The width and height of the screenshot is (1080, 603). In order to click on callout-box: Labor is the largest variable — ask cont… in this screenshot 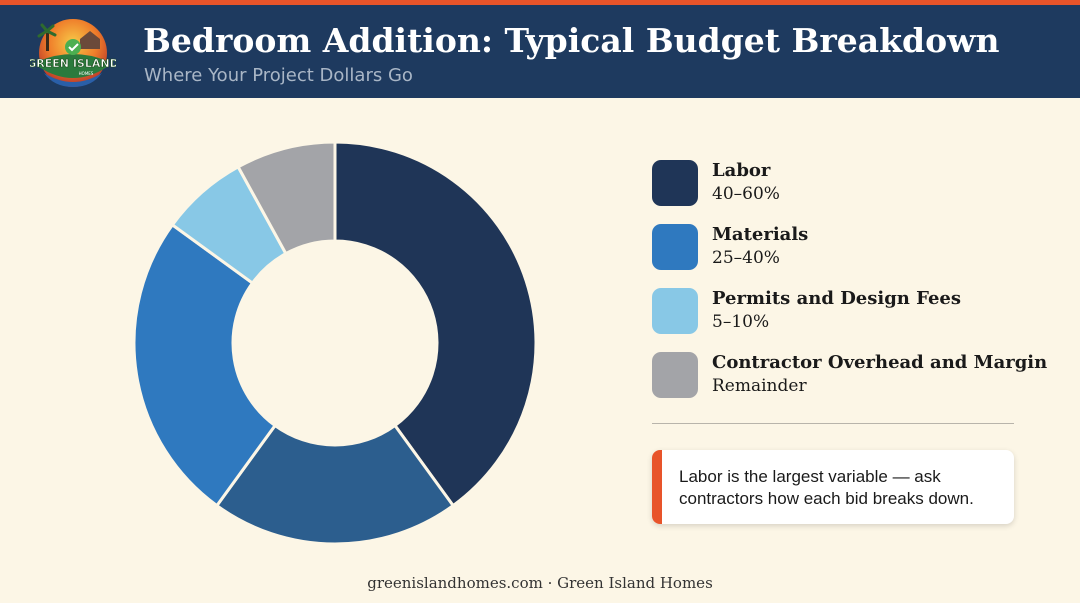, I will do `click(833, 487)`.